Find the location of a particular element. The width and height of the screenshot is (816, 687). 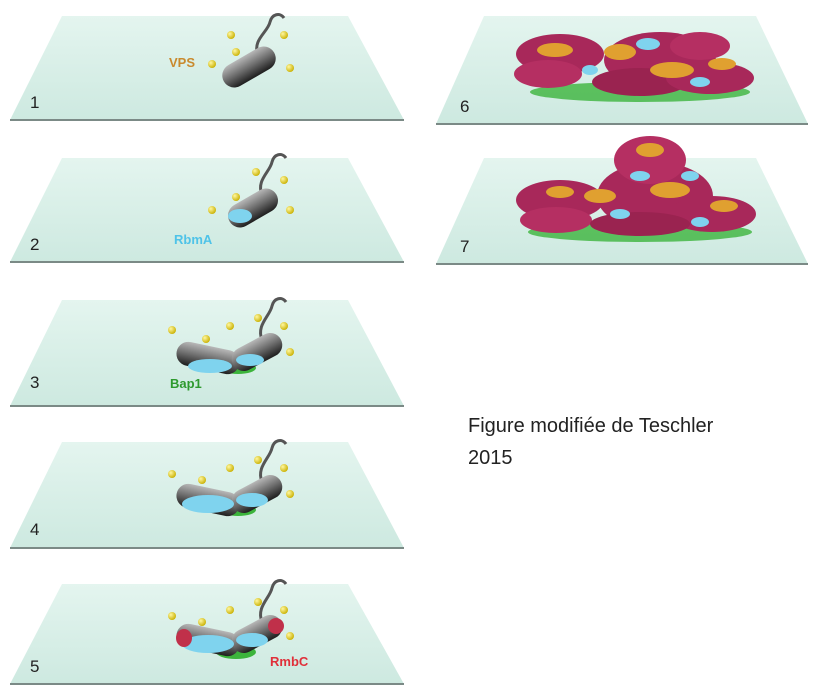

caption-line-1: Figure modifiée de Teschler is located at coordinates (591, 426).